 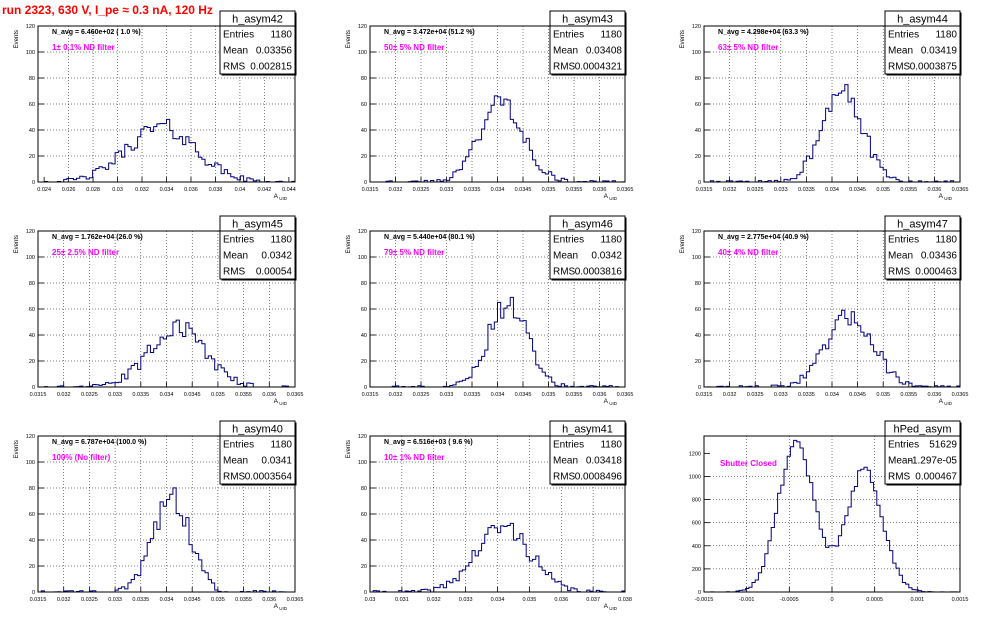 I want to click on stat-value: 51629, so click(x=943, y=445).